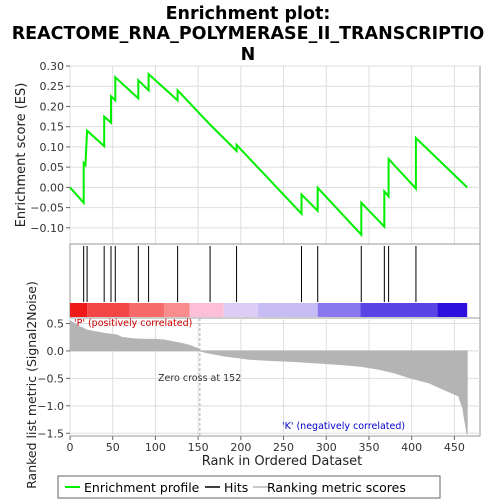  Describe the element at coordinates (240, 447) in the screenshot. I see `x-tick-label: 200` at that location.